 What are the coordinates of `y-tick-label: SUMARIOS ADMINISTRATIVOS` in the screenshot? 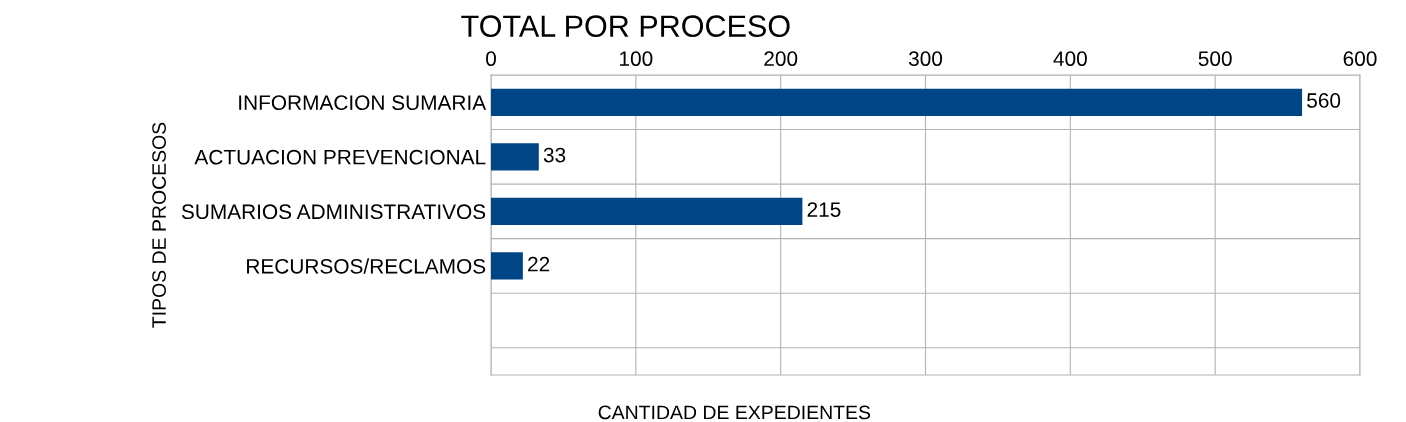 It's located at (333, 212).